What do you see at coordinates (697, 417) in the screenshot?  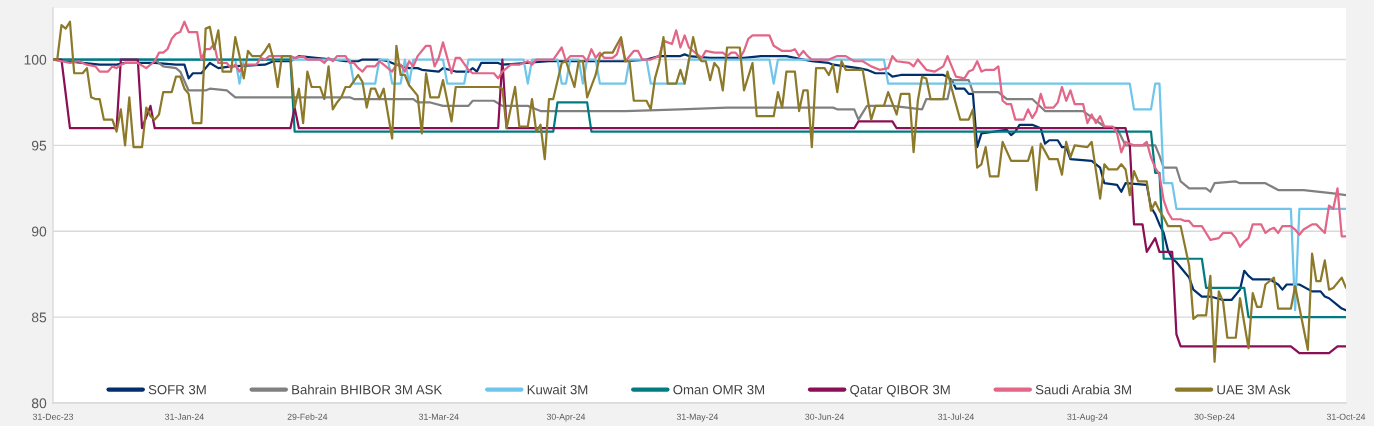 I see `x-tick-label: 31-May-24` at bounding box center [697, 417].